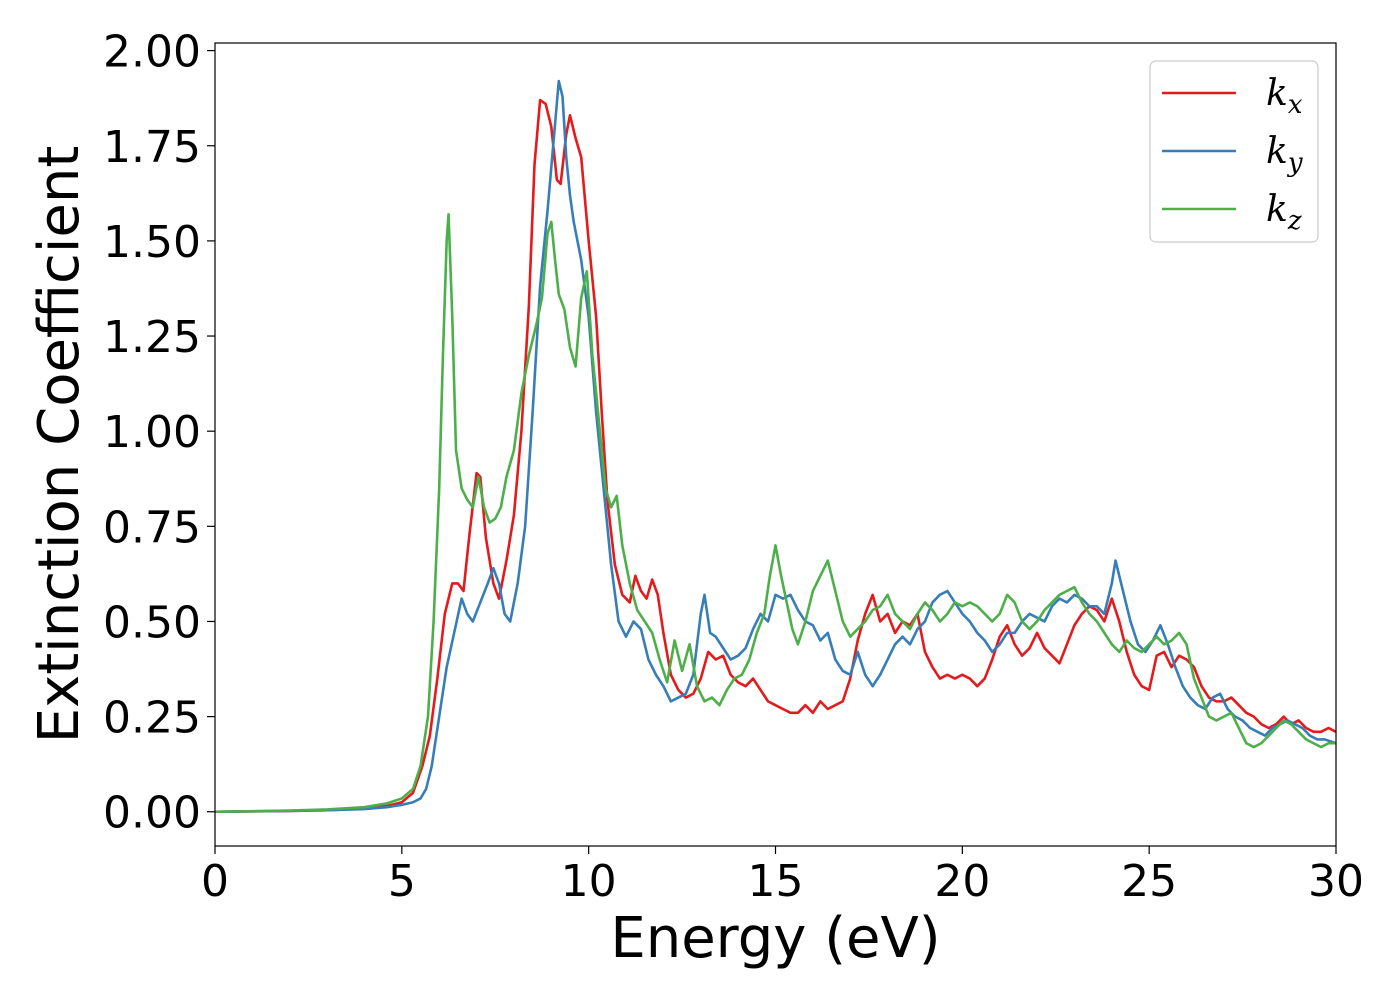 Image resolution: width=1400 pixels, height=1000 pixels. What do you see at coordinates (1149, 881) in the screenshot?
I see `x-tick-label: 25` at bounding box center [1149, 881].